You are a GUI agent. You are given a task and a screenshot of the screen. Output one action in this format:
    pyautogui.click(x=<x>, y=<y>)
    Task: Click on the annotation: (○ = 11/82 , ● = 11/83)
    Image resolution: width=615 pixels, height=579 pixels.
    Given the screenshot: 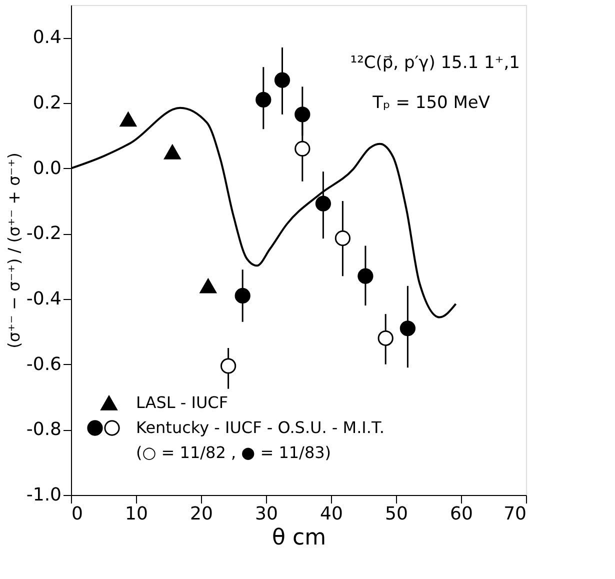 What is the action you would take?
    pyautogui.click(x=234, y=452)
    